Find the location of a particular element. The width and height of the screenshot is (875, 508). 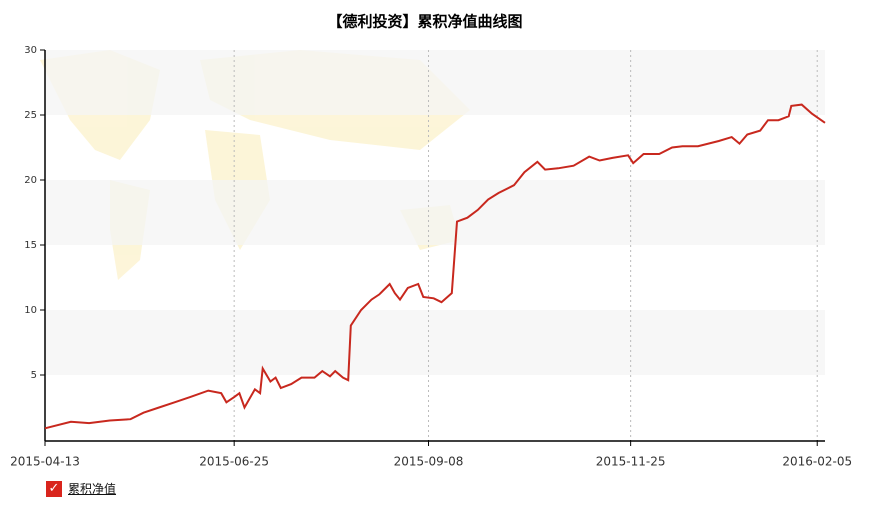

y-tick-label: 10 is located at coordinates (30, 310).